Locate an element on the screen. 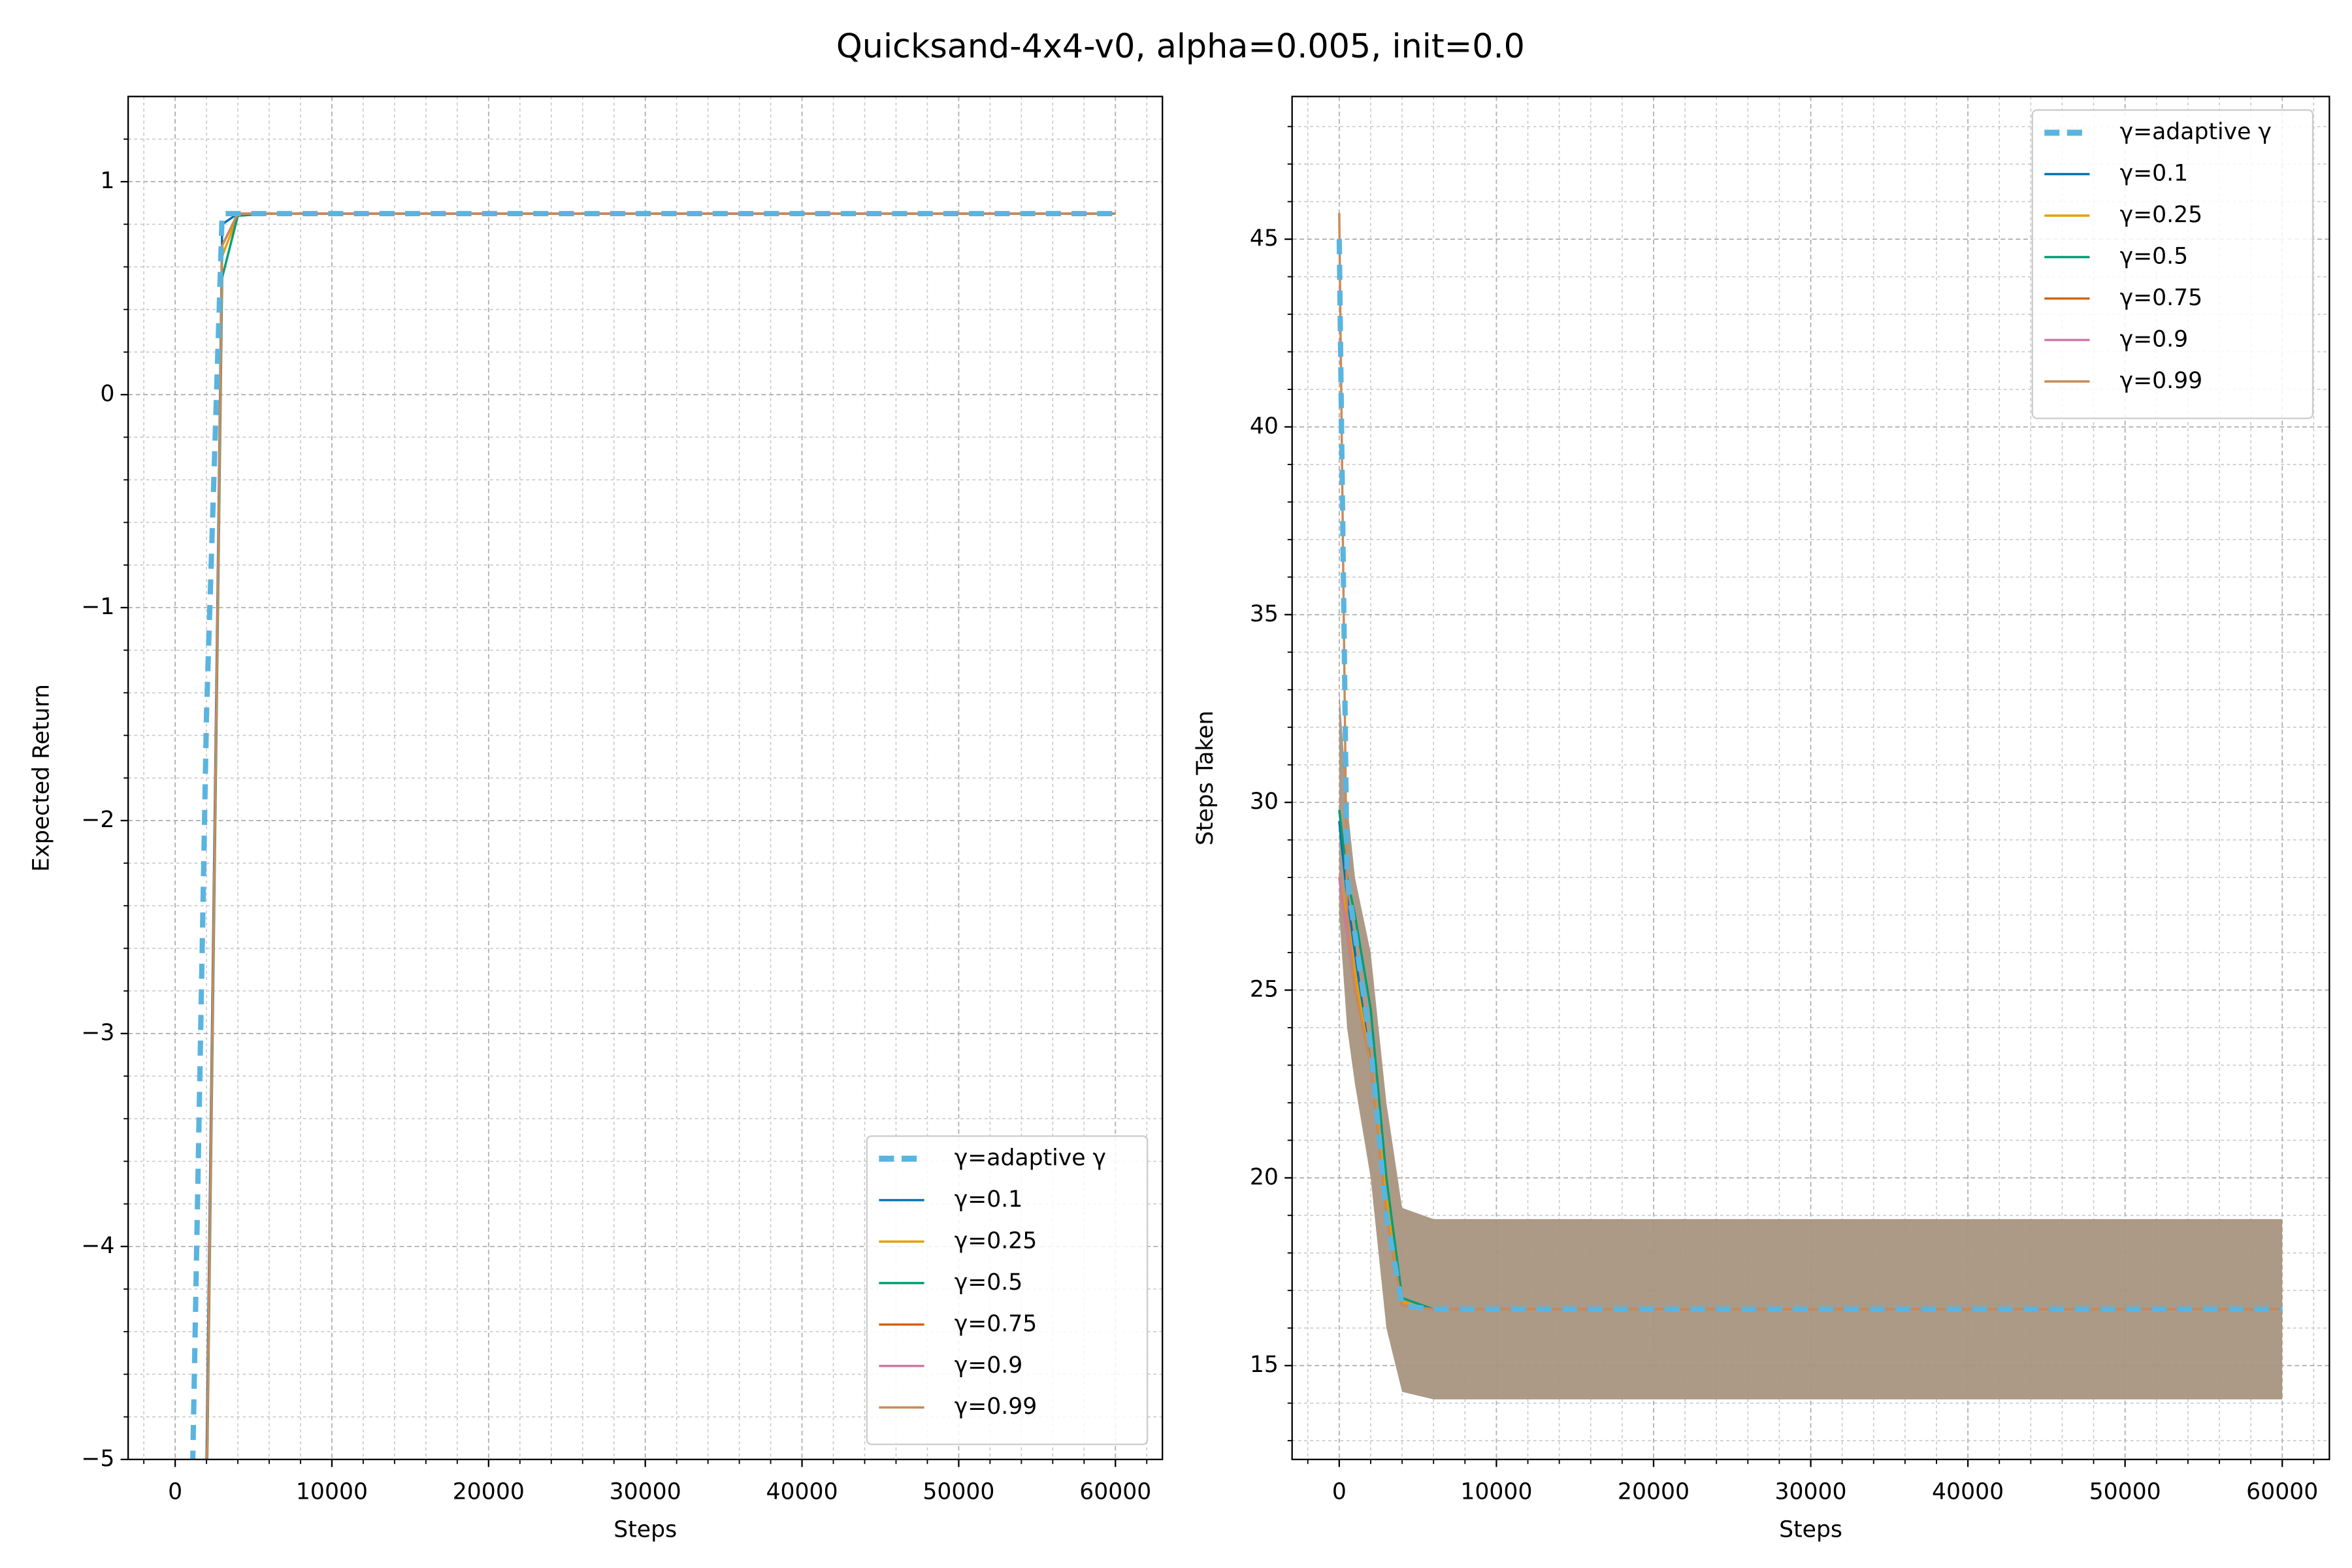 The image size is (2352, 1568). y-tick-label: 25 is located at coordinates (1264, 989).